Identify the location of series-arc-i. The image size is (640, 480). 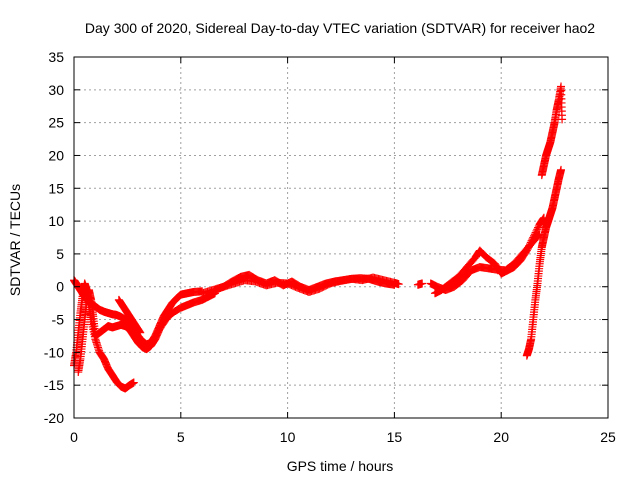
(489, 255).